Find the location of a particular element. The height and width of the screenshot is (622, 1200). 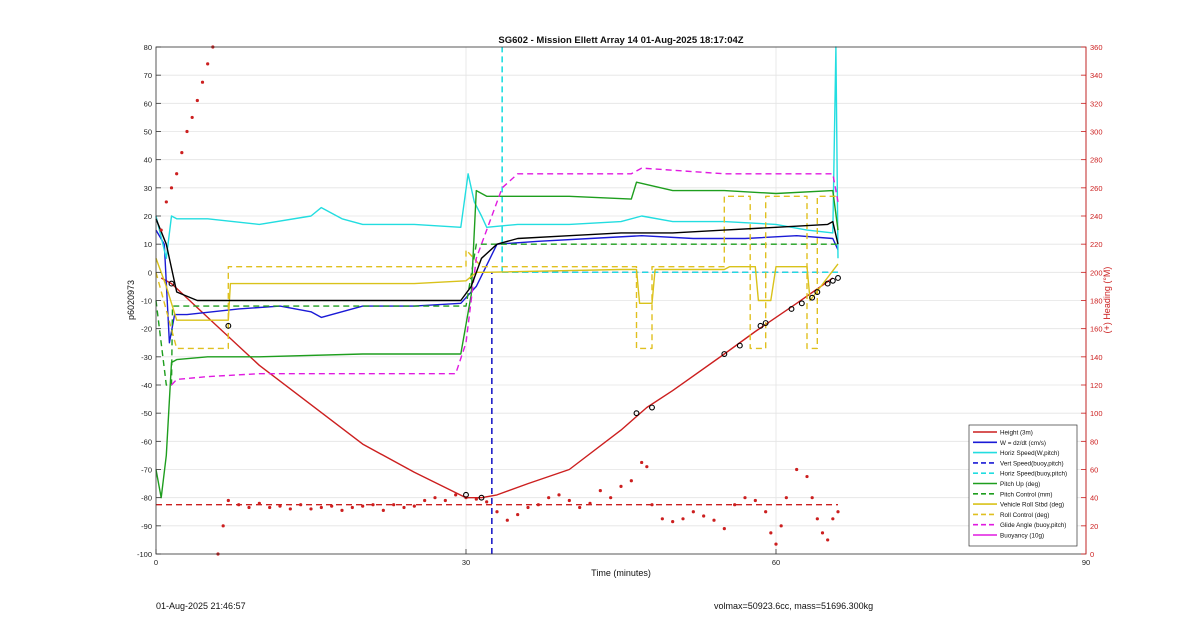

y-tick-label: -20 is located at coordinates (146, 329).